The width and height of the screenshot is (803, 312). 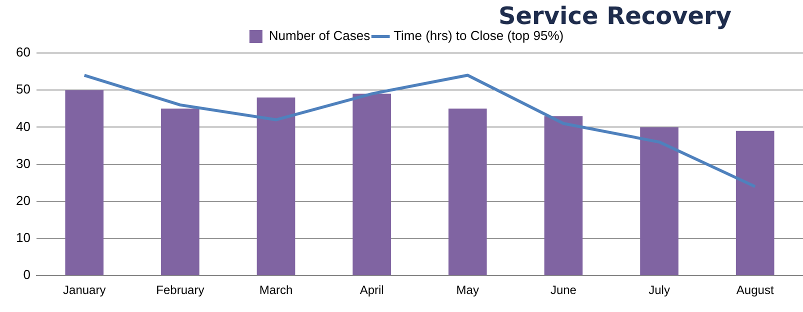 I want to click on y-tick-label: 10, so click(x=23, y=238).